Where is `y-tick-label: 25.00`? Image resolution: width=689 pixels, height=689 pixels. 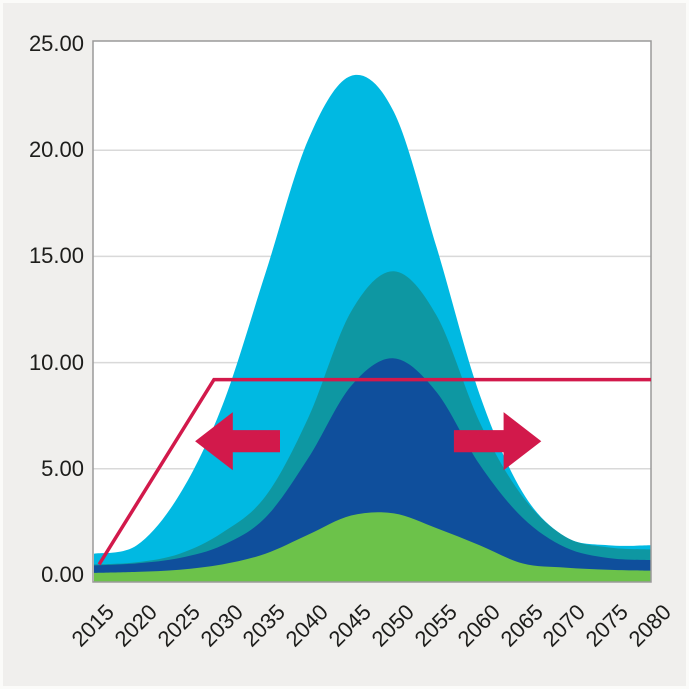
y-tick-label: 25.00 is located at coordinates (56, 43).